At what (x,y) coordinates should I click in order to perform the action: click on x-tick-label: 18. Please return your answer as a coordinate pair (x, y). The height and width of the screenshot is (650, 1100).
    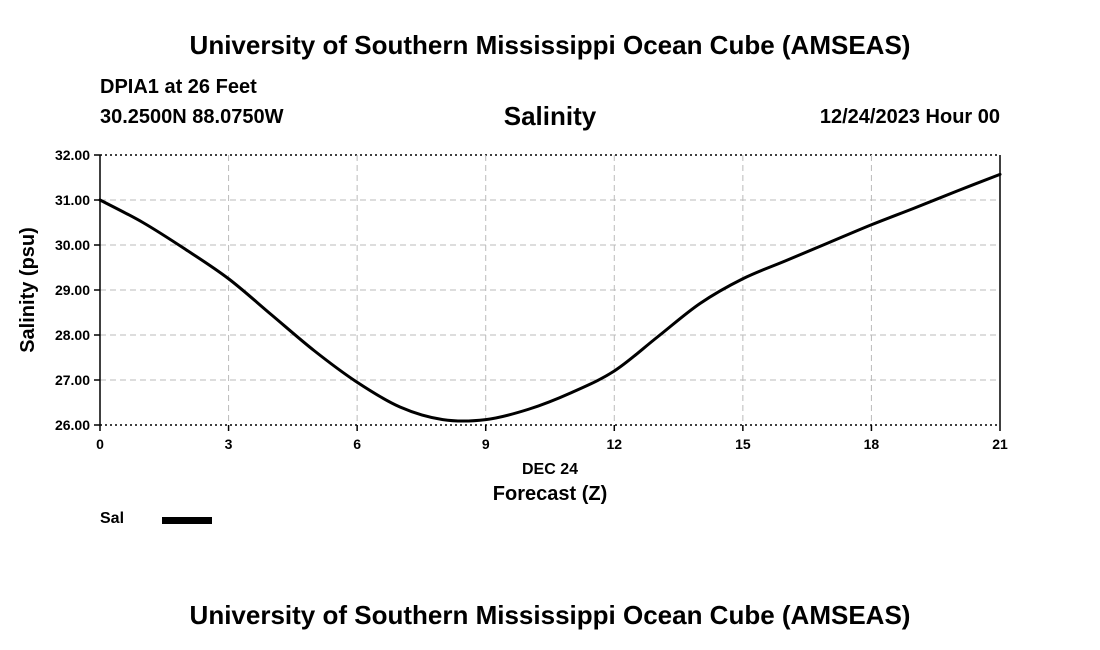
    Looking at the image, I should click on (872, 444).